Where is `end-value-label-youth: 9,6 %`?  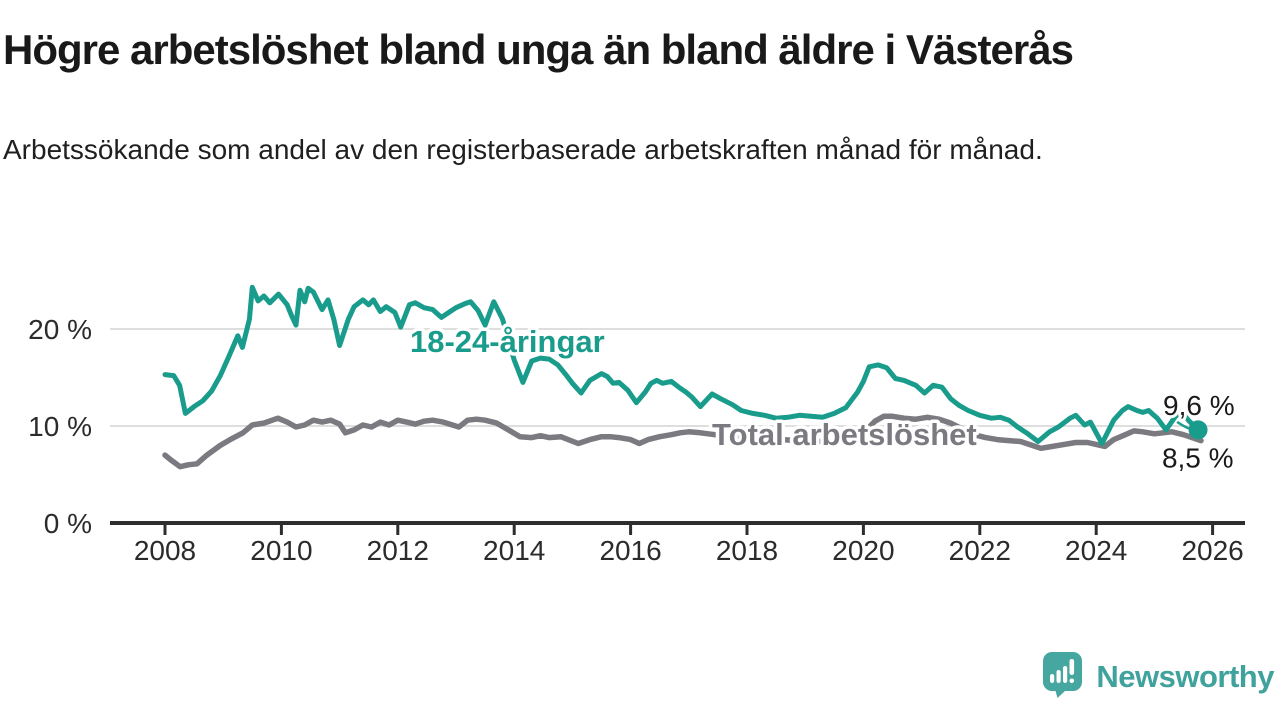
end-value-label-youth: 9,6 % is located at coordinates (1199, 405).